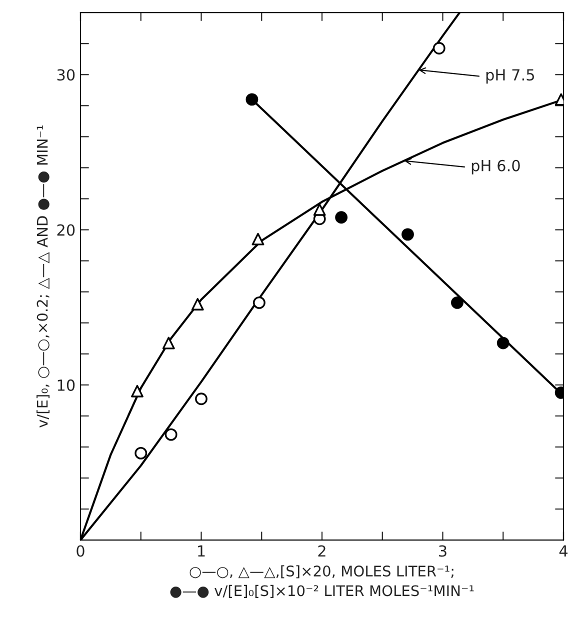  Describe the element at coordinates (66, 230) in the screenshot. I see `y-tick-label: 20` at that location.